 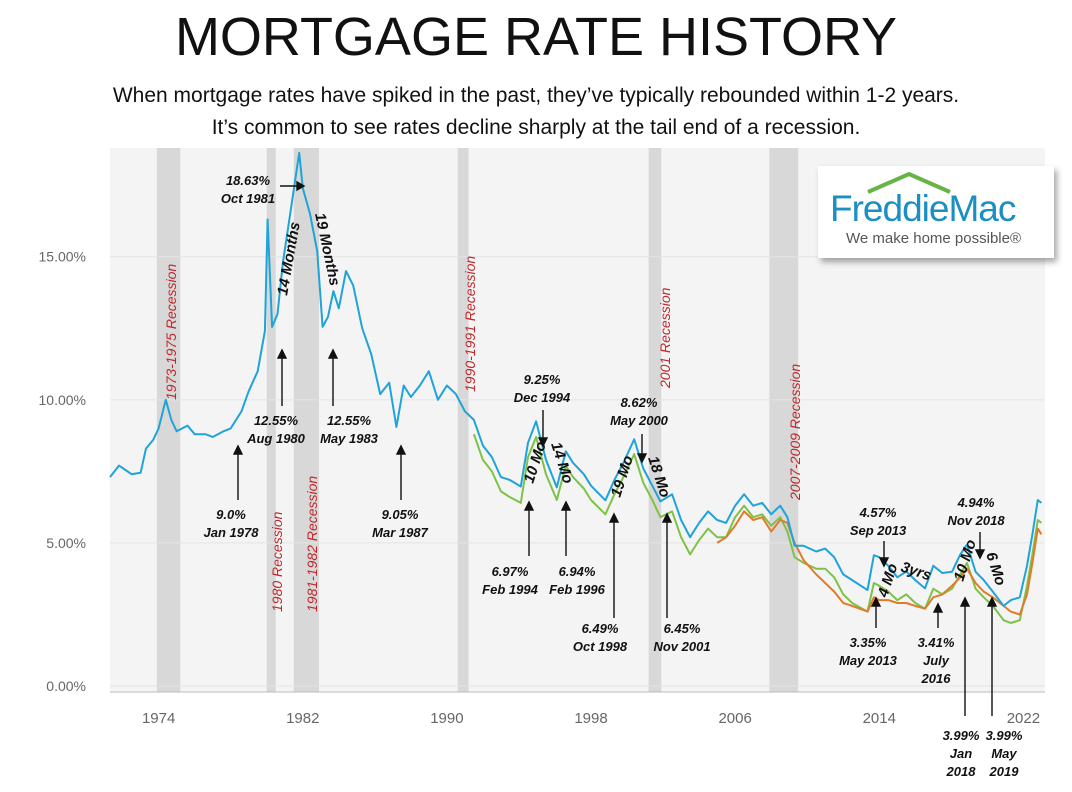 What do you see at coordinates (446, 718) in the screenshot?
I see `x-tick-label: 1990` at bounding box center [446, 718].